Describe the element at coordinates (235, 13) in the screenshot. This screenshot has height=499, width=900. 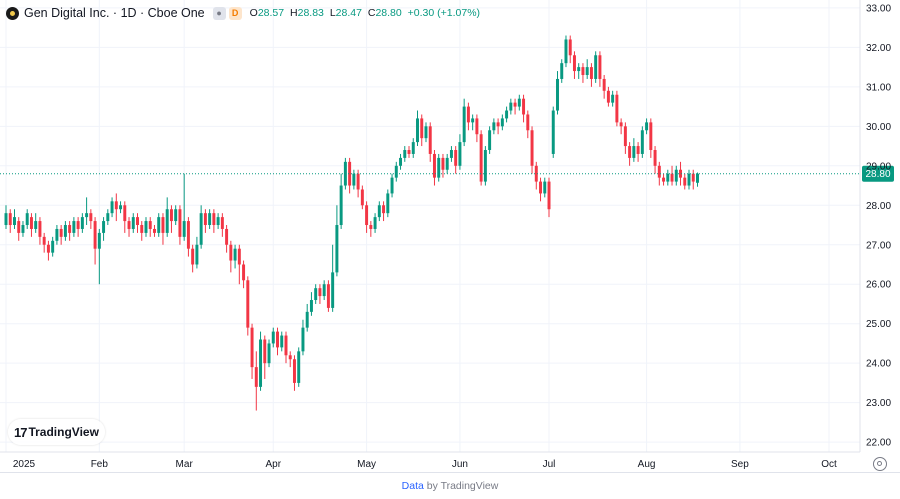
I see `dividend-badge: D` at that location.